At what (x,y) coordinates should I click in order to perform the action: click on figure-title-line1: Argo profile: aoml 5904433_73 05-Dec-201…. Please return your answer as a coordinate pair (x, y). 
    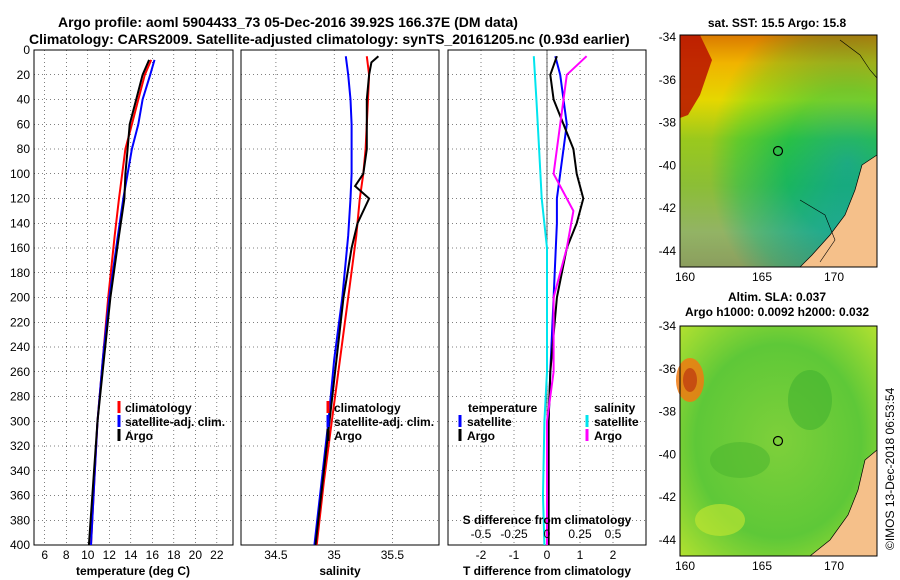
    Looking at the image, I should click on (288, 22).